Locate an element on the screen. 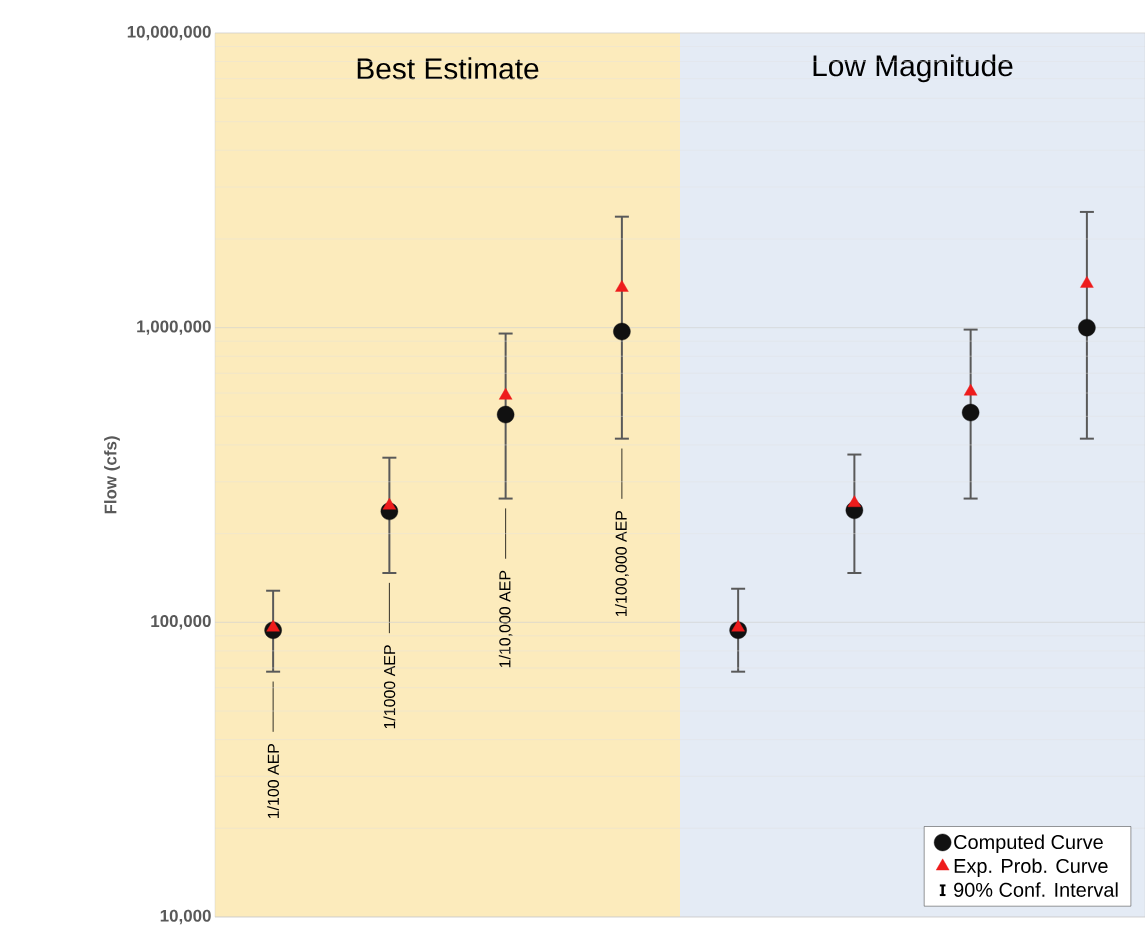 Image resolution: width=1145 pixels, height=937 pixels. y-tick-label: 10,000,000 is located at coordinates (169, 33).